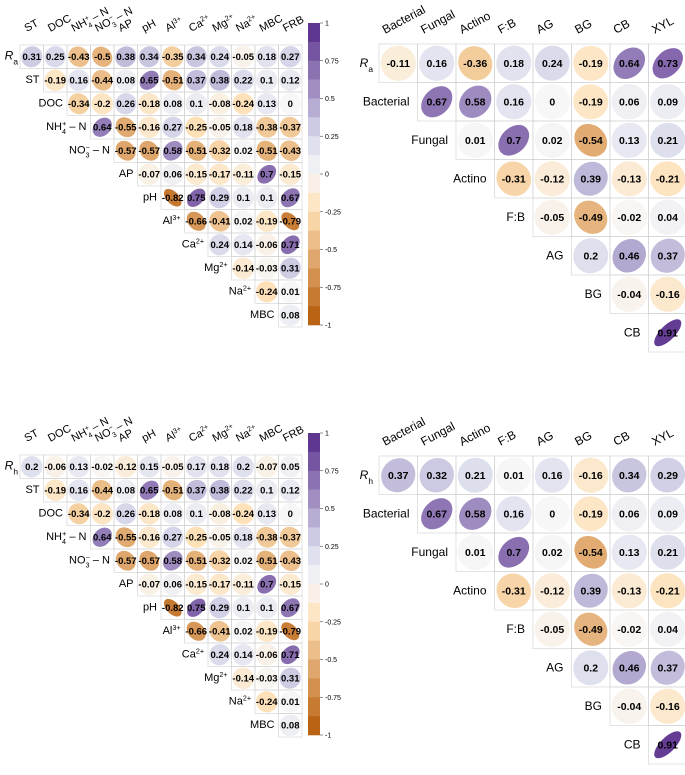  Describe the element at coordinates (32, 25) in the screenshot. I see `col-header: ST` at that location.